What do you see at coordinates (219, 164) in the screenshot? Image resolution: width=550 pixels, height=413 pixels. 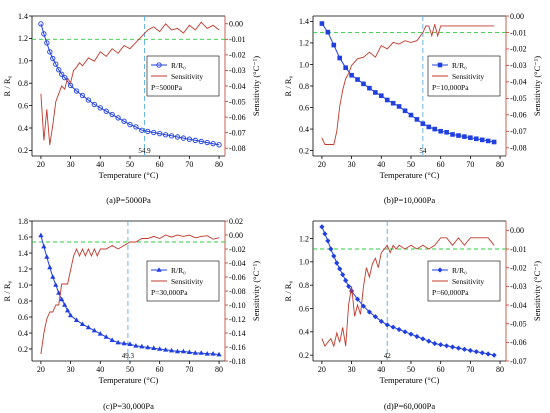 I see `x-tick-label: 80` at bounding box center [219, 164].